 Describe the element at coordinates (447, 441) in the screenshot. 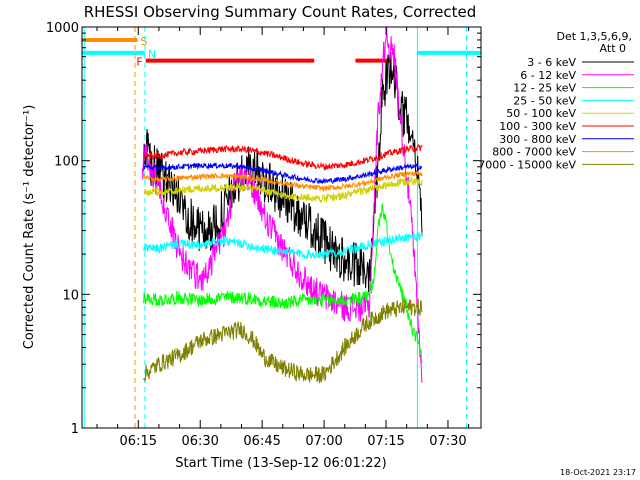

I see `x-tick-label-6: 07:30` at that location.